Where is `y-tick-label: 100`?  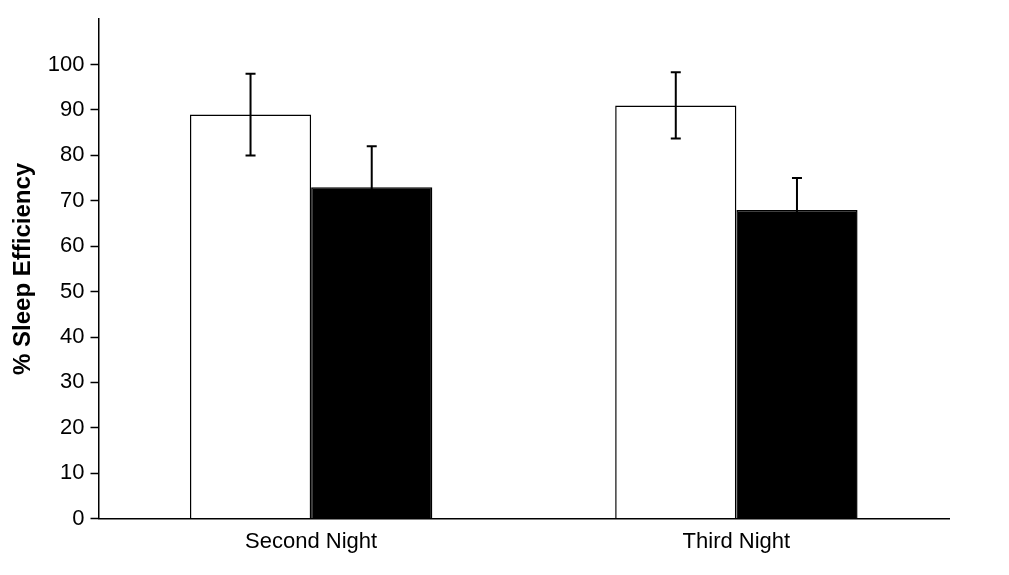
y-tick-label: 100 is located at coordinates (66, 63).